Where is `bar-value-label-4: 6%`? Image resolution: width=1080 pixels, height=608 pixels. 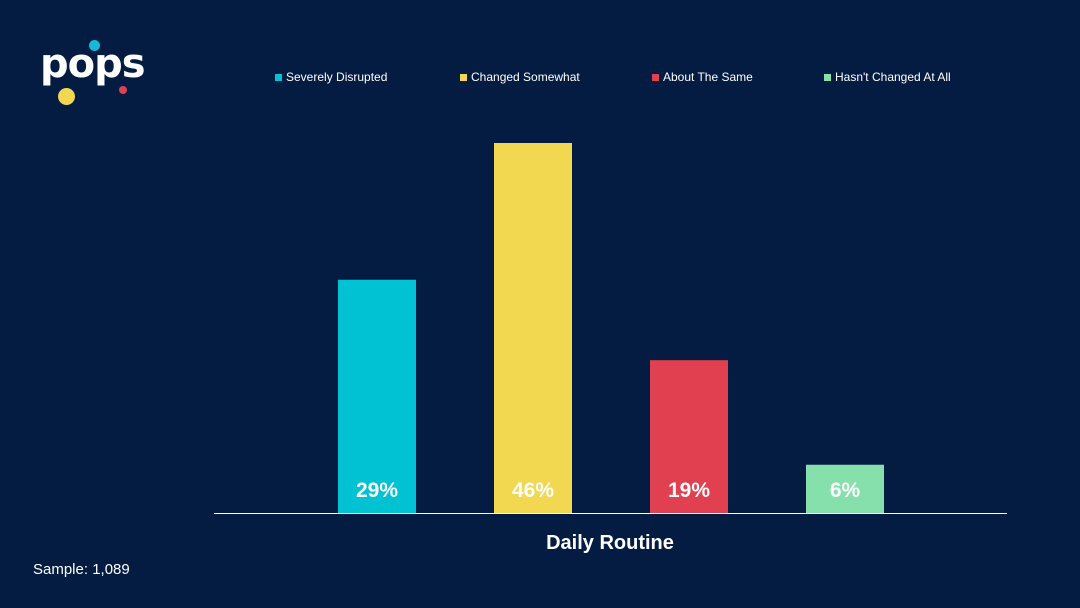
bar-value-label-4: 6% is located at coordinates (845, 490).